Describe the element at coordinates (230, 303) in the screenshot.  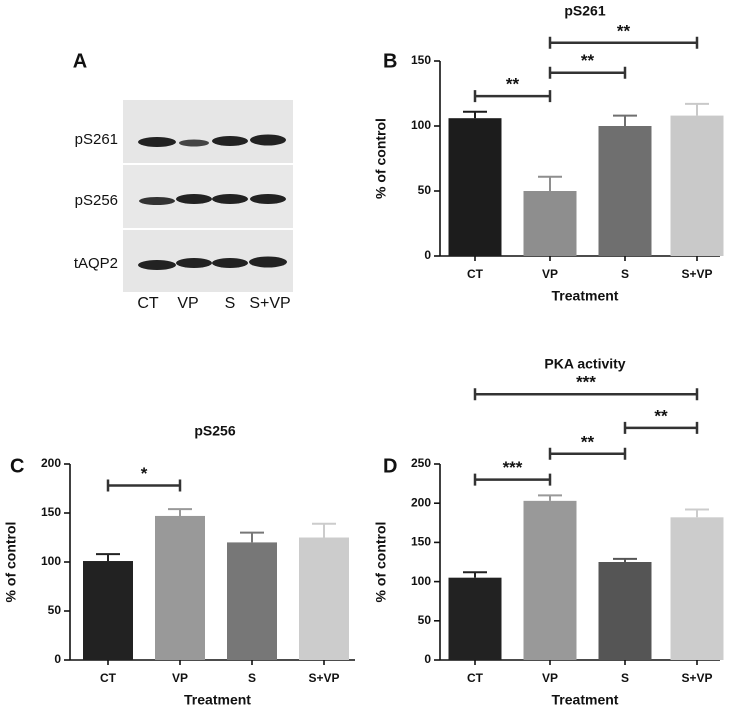
I see `lane-label: S` at that location.